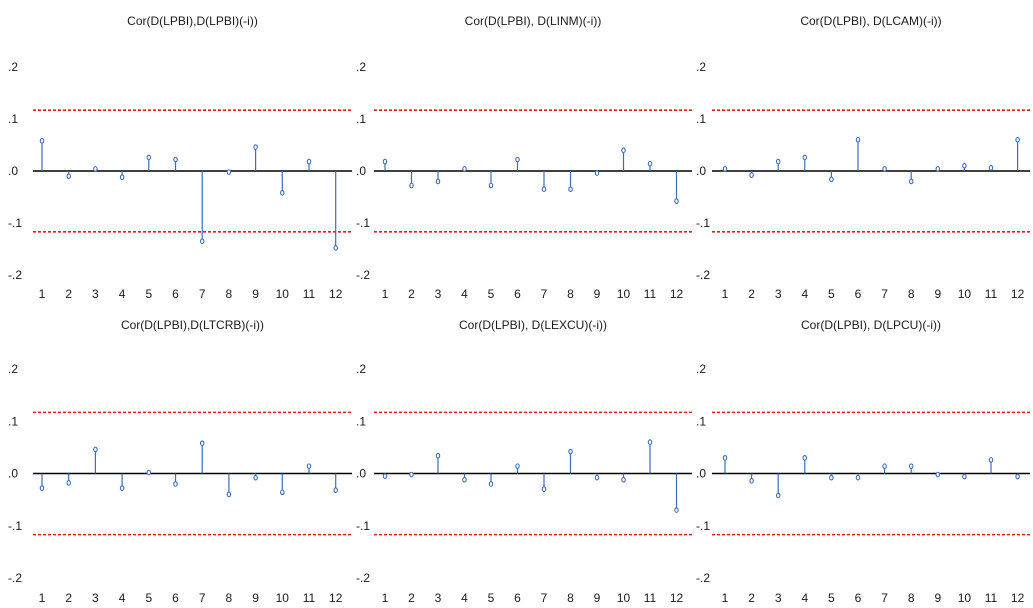 This screenshot has width=1033, height=608. I want to click on panel-title: Cor(D(LPBI), D(LINM)(-i)), so click(533, 21).